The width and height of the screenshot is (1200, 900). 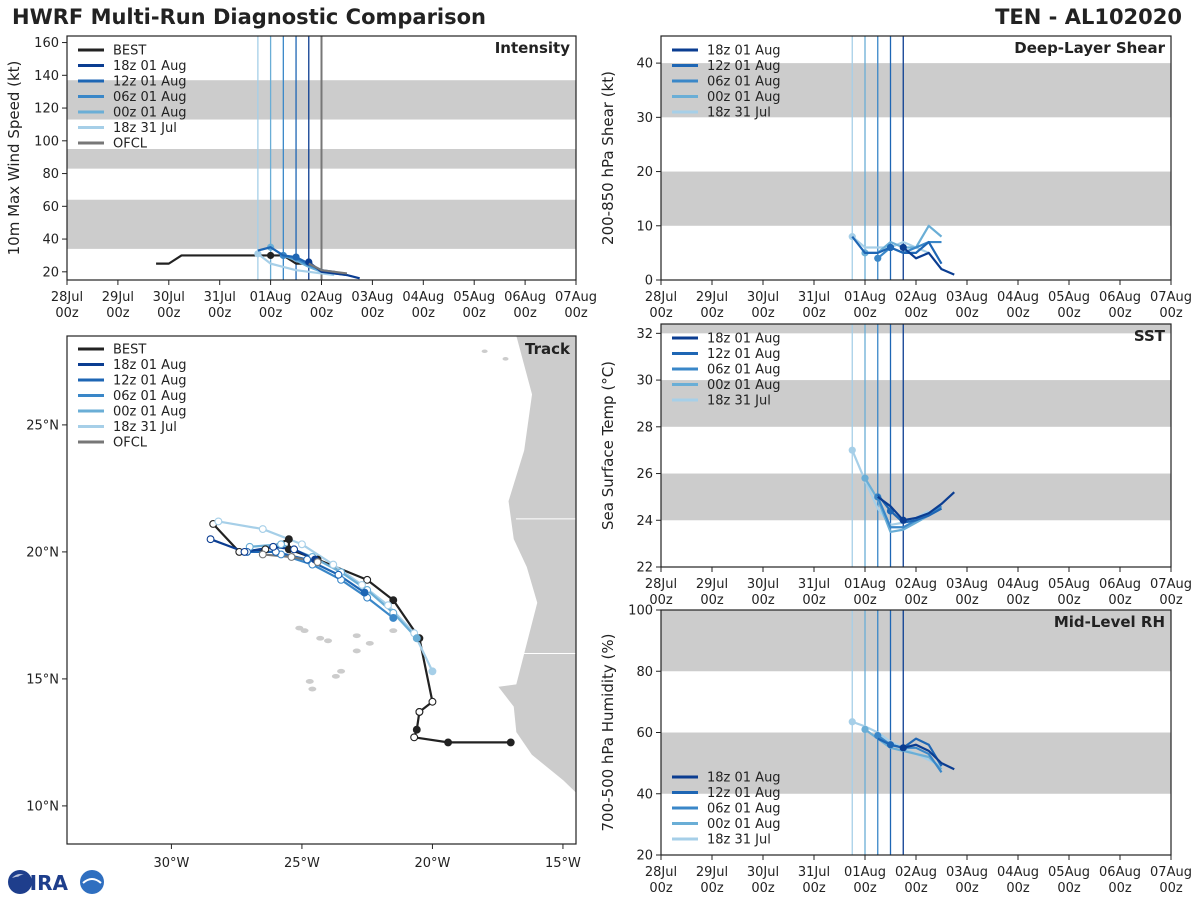 I want to click on intensity-ytick-label-160: 160, so click(x=46, y=43).